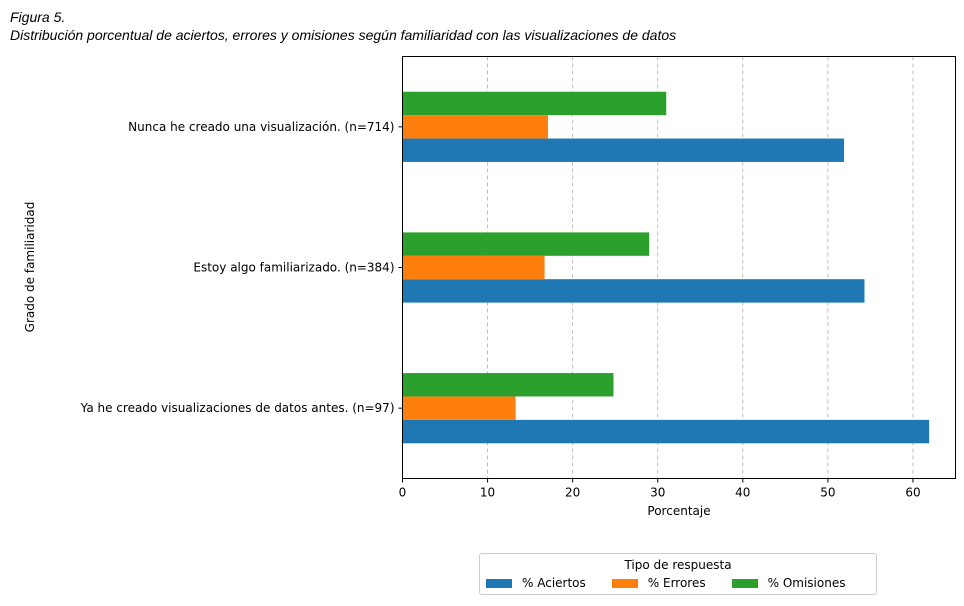 The image size is (964, 606). Describe the element at coordinates (827, 493) in the screenshot. I see `x-tick-label: 50` at that location.